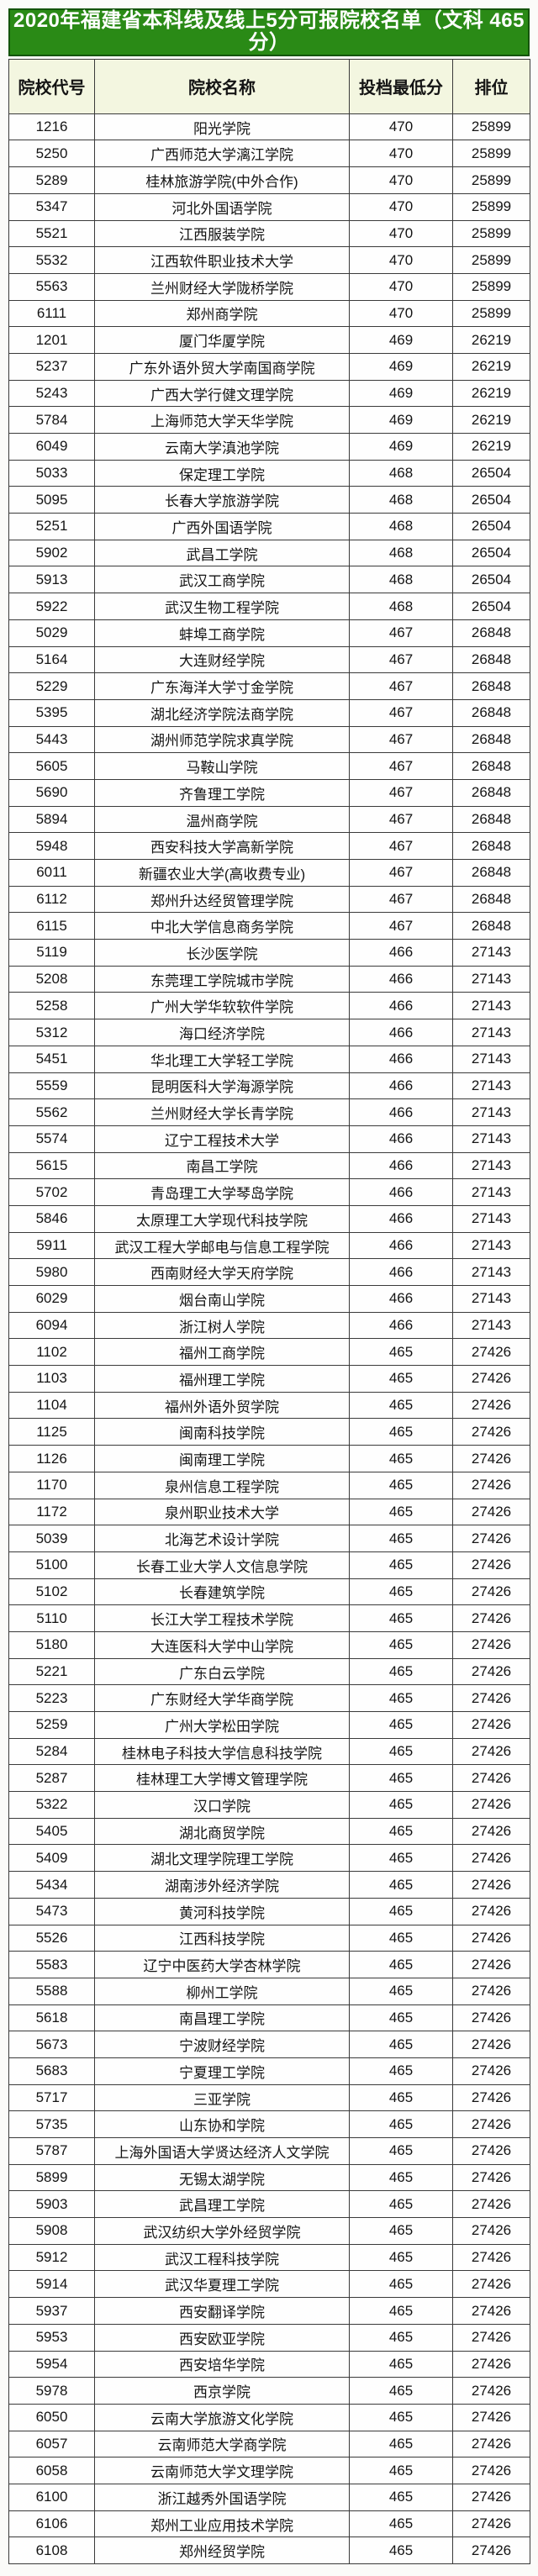  I want to click on college-code-cell: 1103, so click(51, 1379).